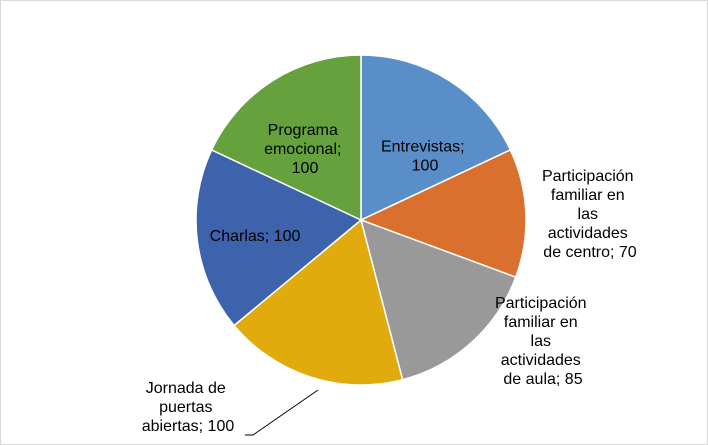  I want to click on data-label: Jornada de puertas abiertas; 100, so click(188, 407).